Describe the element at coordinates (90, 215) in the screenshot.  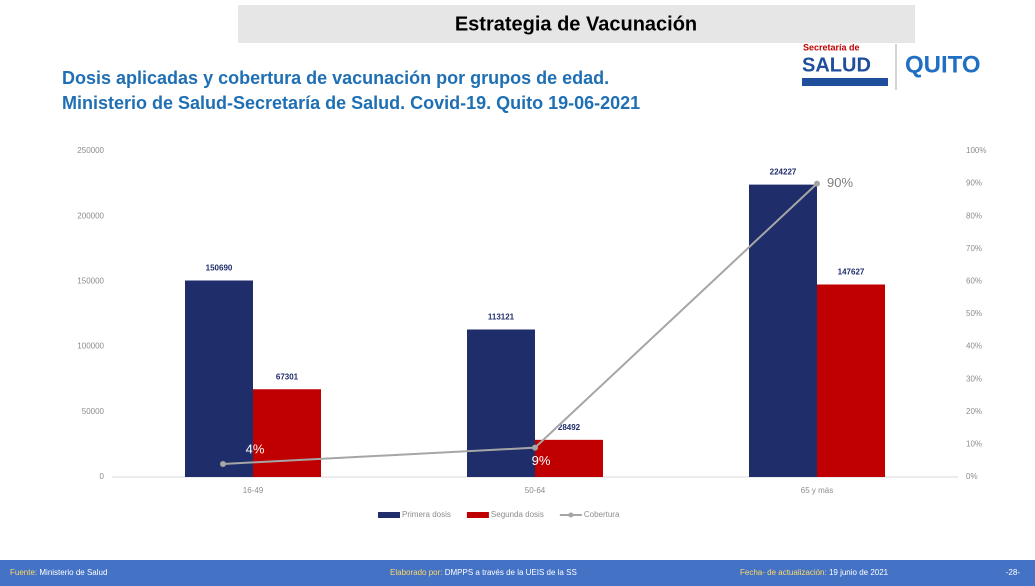
I see `y-tick-label: 200000` at that location.